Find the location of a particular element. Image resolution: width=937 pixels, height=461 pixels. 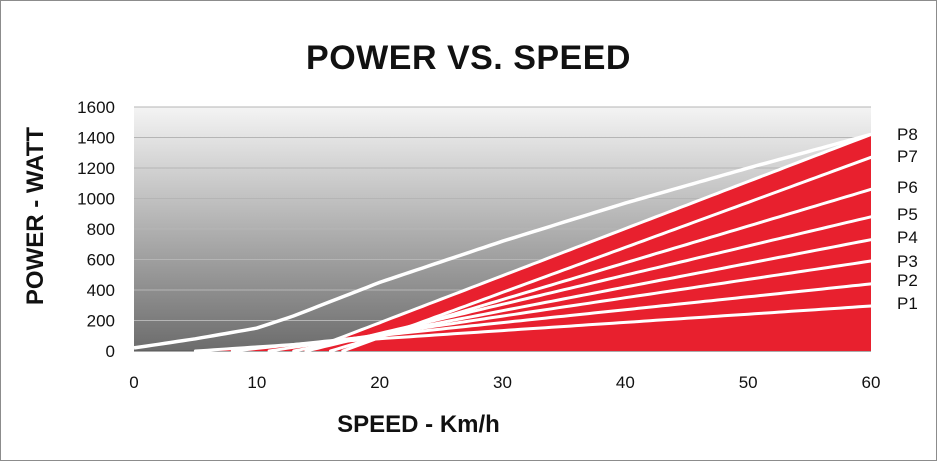

x-tick-label-1: 10 is located at coordinates (256, 382).